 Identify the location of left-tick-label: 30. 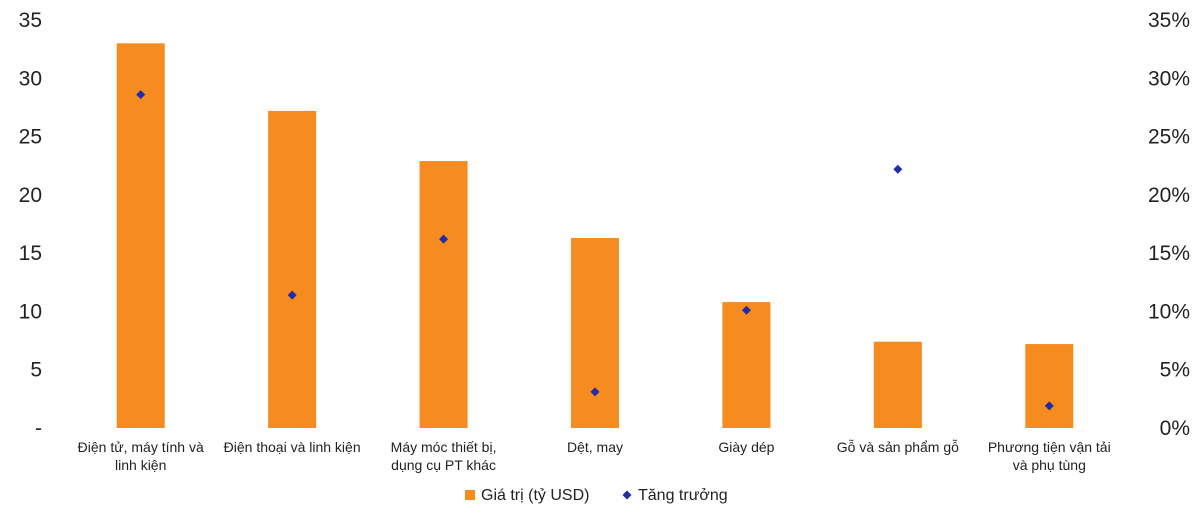
(30, 78).